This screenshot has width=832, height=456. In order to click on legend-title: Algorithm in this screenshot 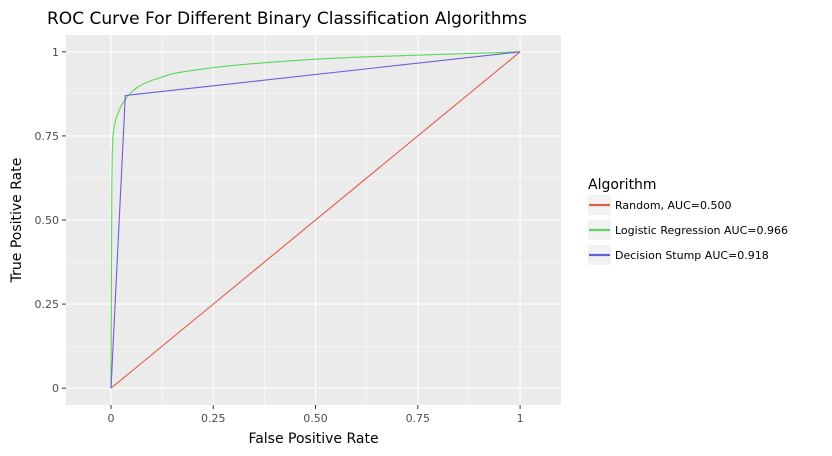, I will do `click(622, 185)`.